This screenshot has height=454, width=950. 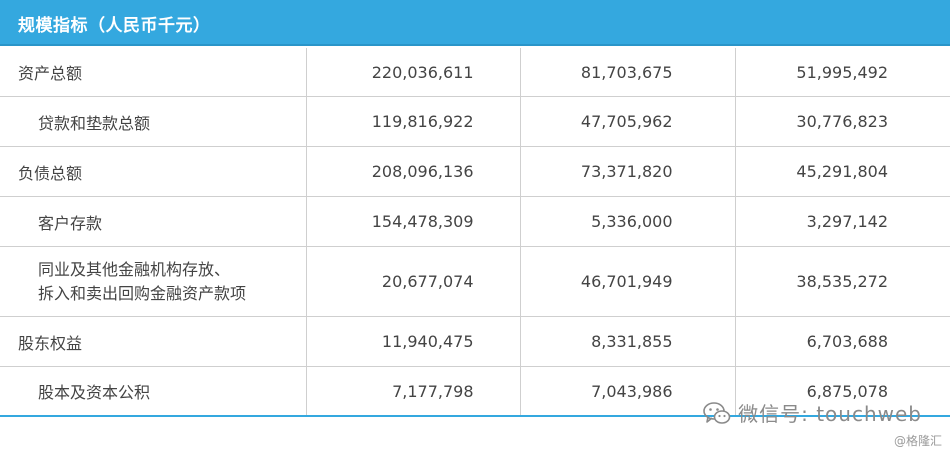 I want to click on row-label-loans: 贷款和垫款总额, so click(x=153, y=121).